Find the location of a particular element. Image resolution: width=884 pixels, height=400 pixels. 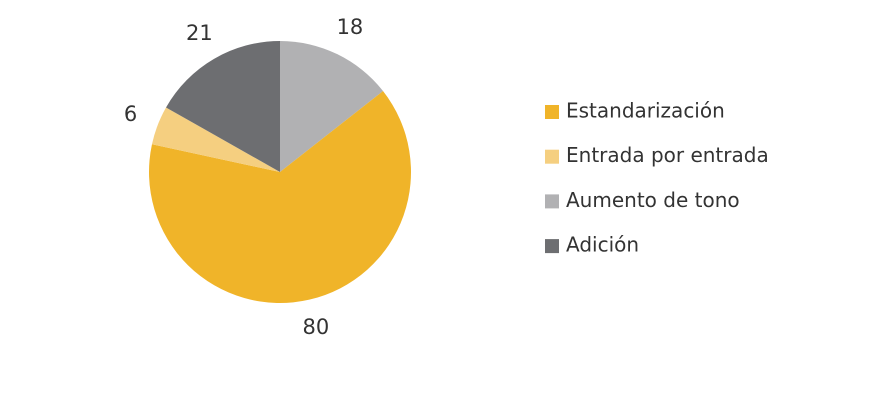

value-label: 6 is located at coordinates (130, 114).